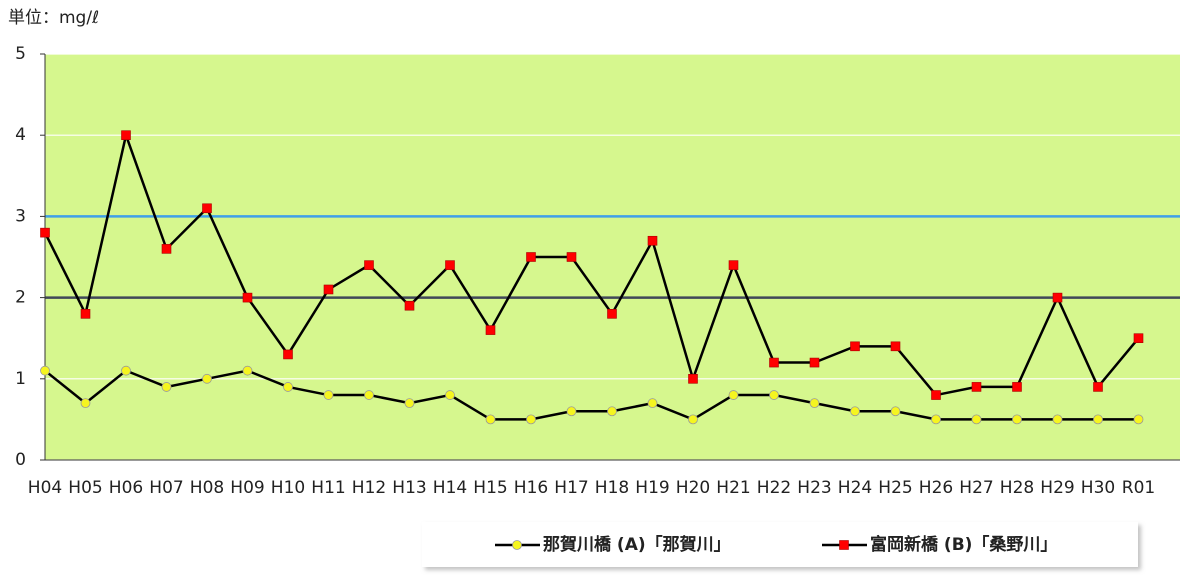 This screenshot has height=579, width=1188. What do you see at coordinates (247, 488) in the screenshot?
I see `x-tick-label: H09` at bounding box center [247, 488].